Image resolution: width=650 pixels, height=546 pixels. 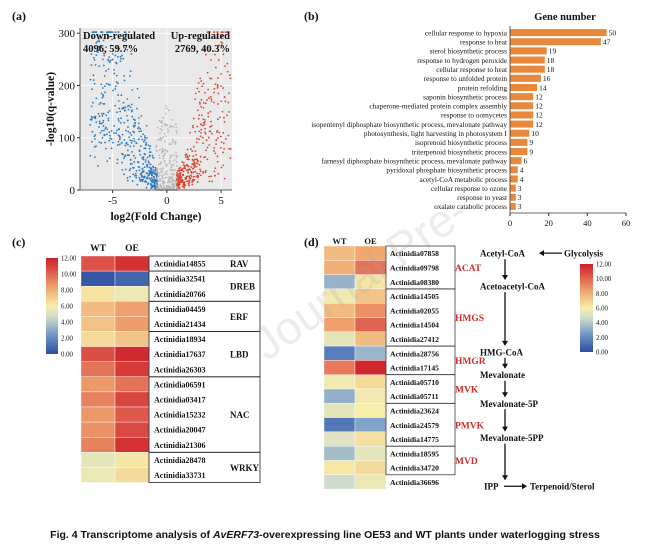 What do you see at coordinates (468, 269) in the screenshot?
I see `enzyme-label: ACAT` at bounding box center [468, 269].